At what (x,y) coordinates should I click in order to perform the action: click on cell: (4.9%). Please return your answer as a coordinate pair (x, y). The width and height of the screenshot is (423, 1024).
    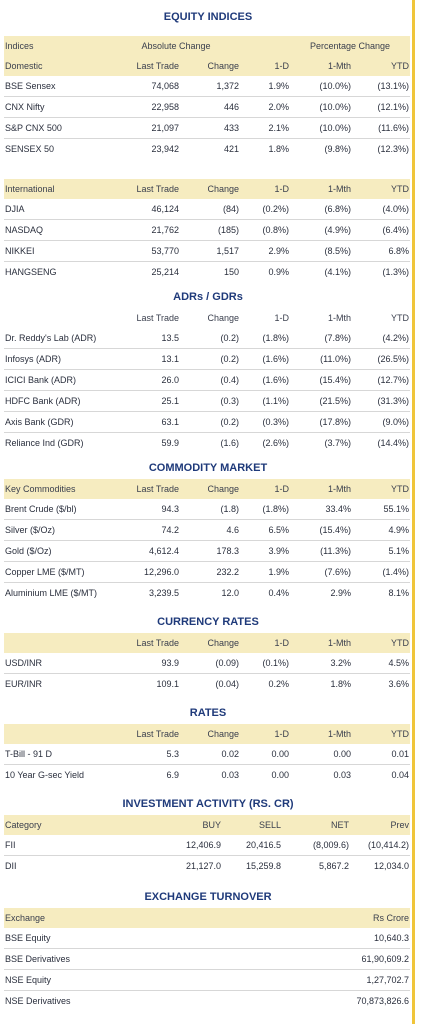
    Looking at the image, I should click on (321, 230).